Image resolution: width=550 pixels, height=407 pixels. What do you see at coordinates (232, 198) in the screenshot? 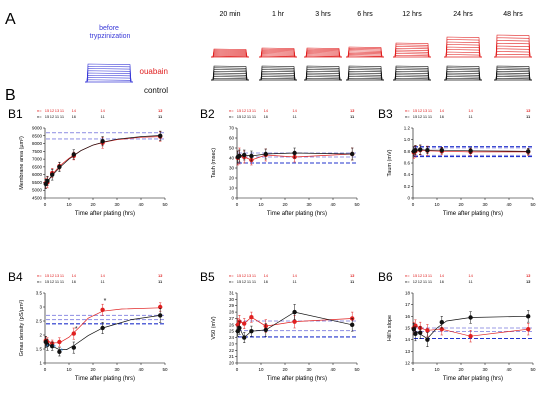
I see `y-tick-label: 0` at bounding box center [232, 198].